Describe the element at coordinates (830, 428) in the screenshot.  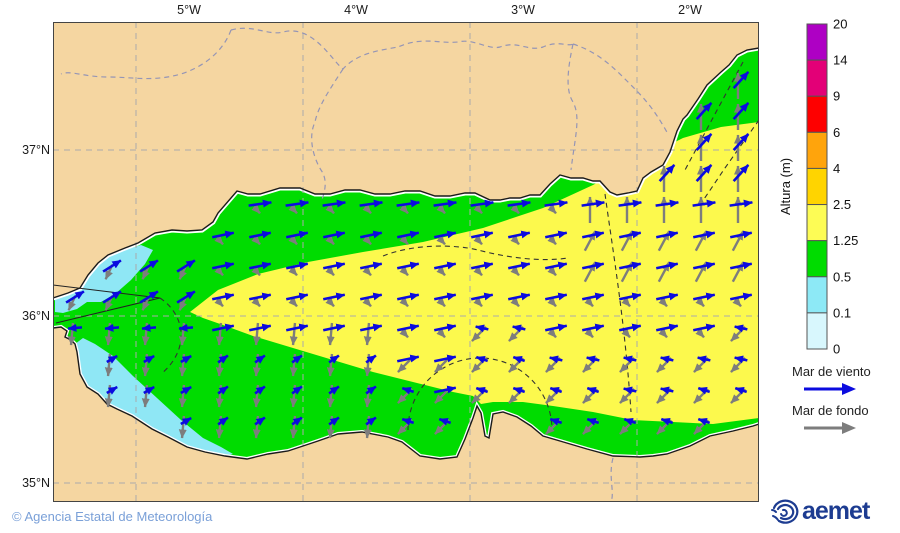
I see `swell-arrow-icon` at that location.